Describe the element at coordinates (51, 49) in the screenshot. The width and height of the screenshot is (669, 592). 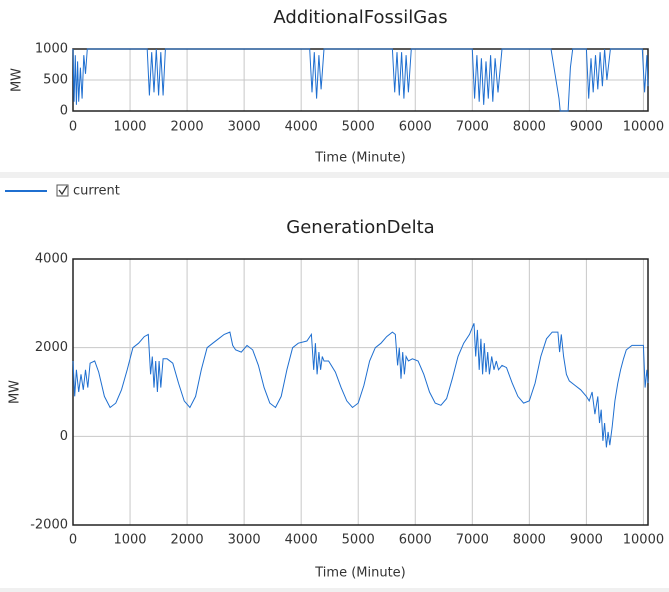
I see `y-tick-label: 1000` at that location.